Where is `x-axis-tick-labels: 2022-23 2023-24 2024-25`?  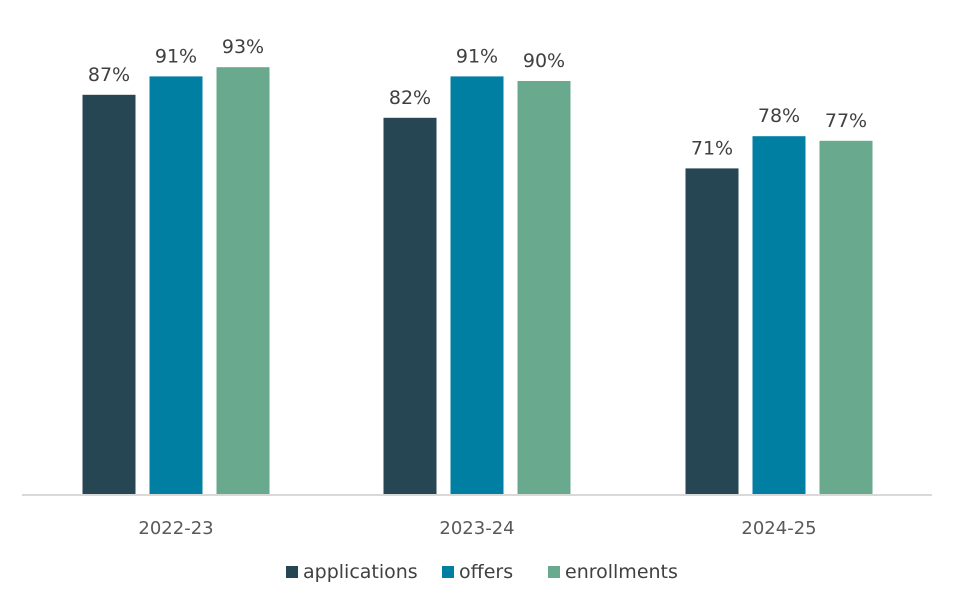
x-axis-tick-labels: 2022-23 2023-24 2024-25 is located at coordinates (477, 528).